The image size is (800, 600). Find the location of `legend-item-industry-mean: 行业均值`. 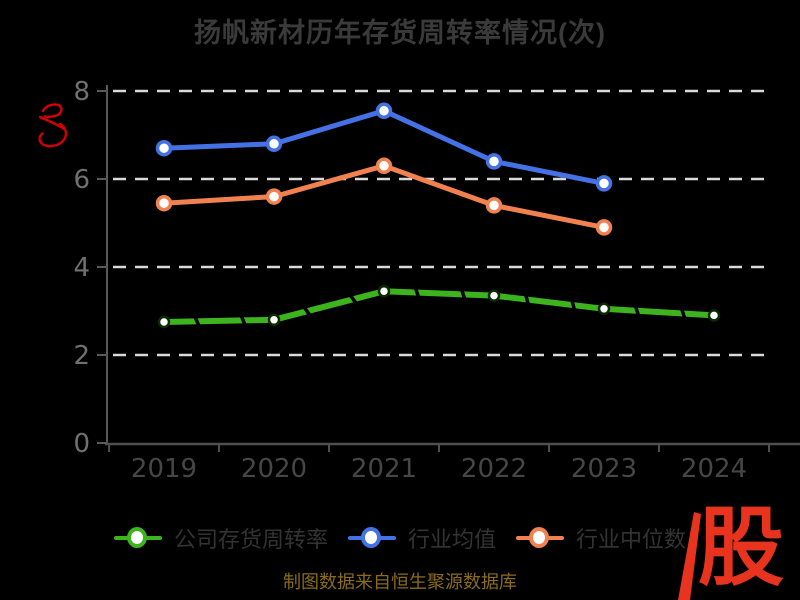

legend-item-industry-mean: 行业均值 is located at coordinates (421, 538).